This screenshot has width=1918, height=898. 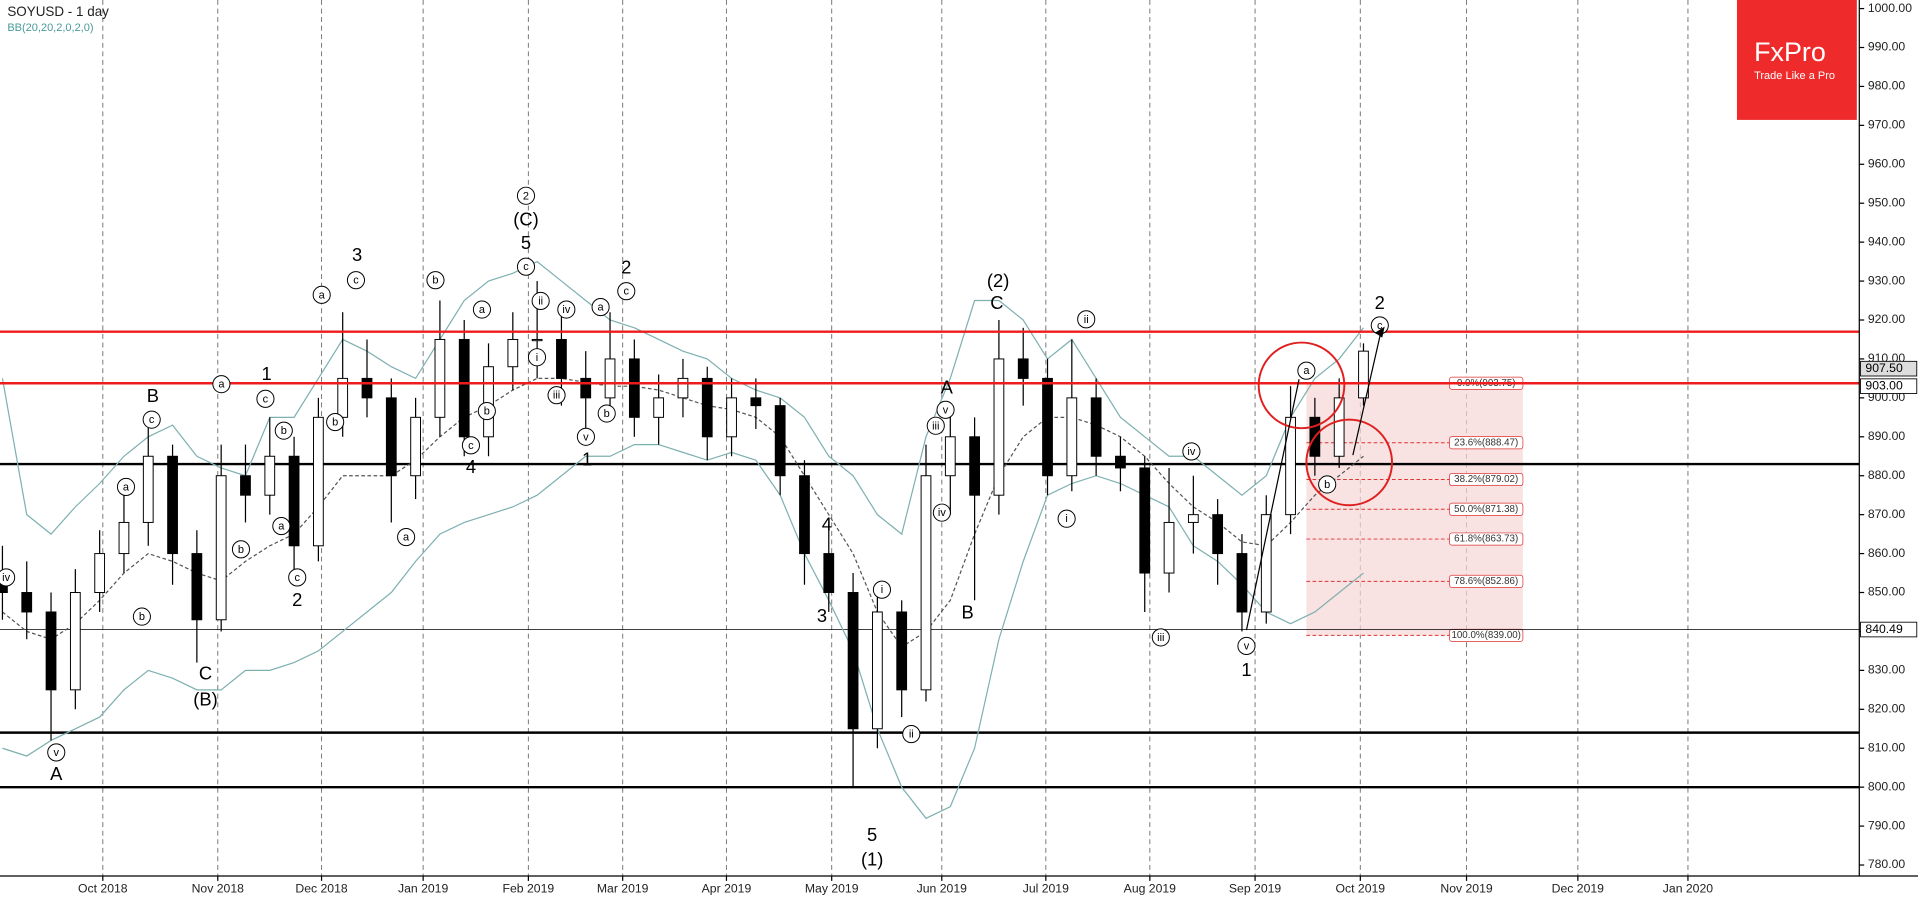 What do you see at coordinates (1887, 514) in the screenshot?
I see `y-tick-label: 870.00` at bounding box center [1887, 514].